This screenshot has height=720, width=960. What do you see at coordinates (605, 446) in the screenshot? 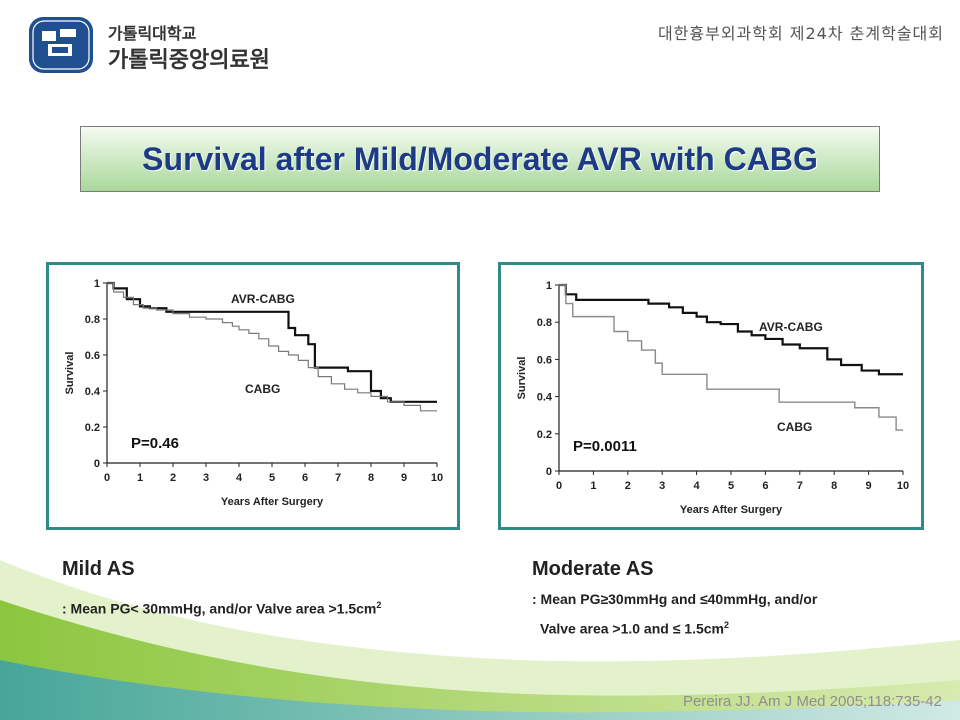
I see `p-value-annotation: P=0.0011` at bounding box center [605, 446].